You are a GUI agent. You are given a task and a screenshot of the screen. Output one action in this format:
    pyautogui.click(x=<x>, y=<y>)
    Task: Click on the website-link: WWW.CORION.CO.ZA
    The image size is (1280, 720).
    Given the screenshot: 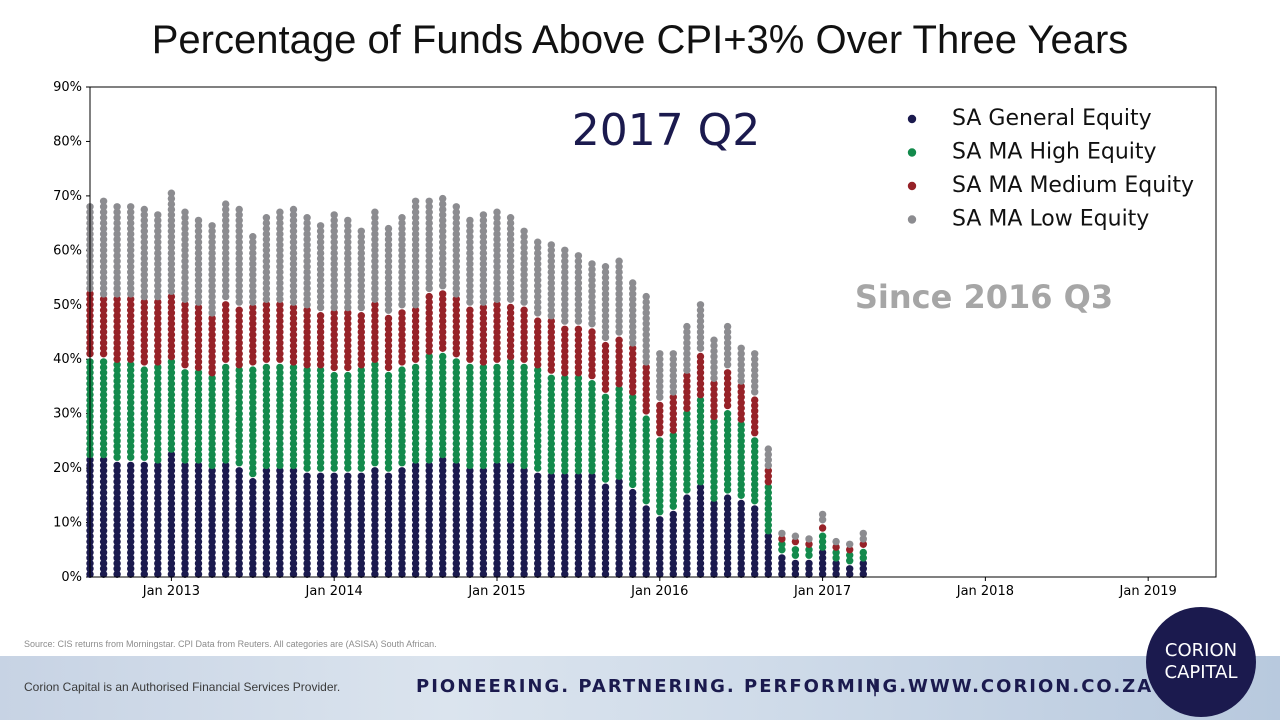 What is the action you would take?
    pyautogui.click(x=1031, y=686)
    